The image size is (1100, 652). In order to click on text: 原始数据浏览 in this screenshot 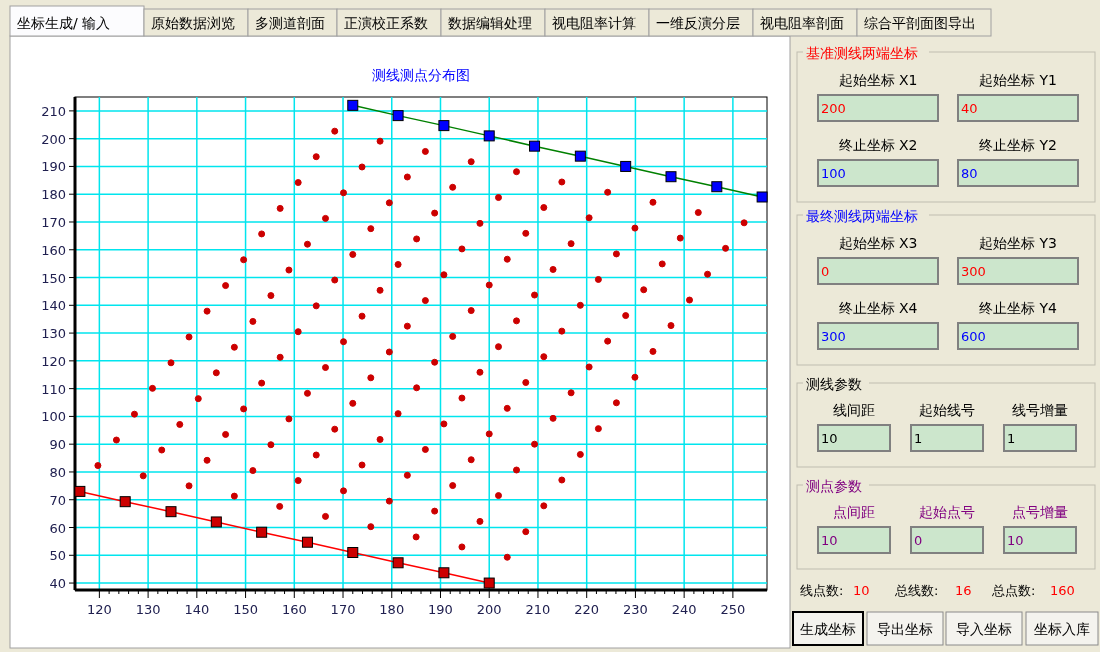, I will do `click(193, 23)`.